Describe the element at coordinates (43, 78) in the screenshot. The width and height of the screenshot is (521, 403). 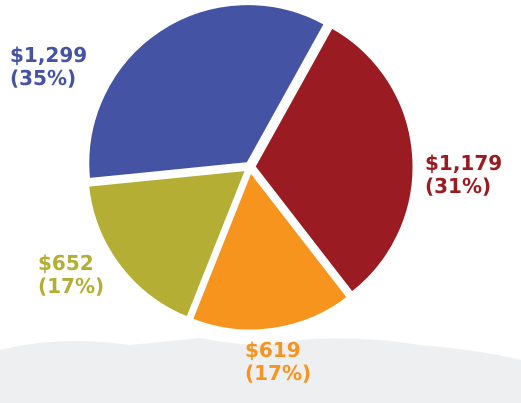
I see `percent-label: (35%)` at that location.